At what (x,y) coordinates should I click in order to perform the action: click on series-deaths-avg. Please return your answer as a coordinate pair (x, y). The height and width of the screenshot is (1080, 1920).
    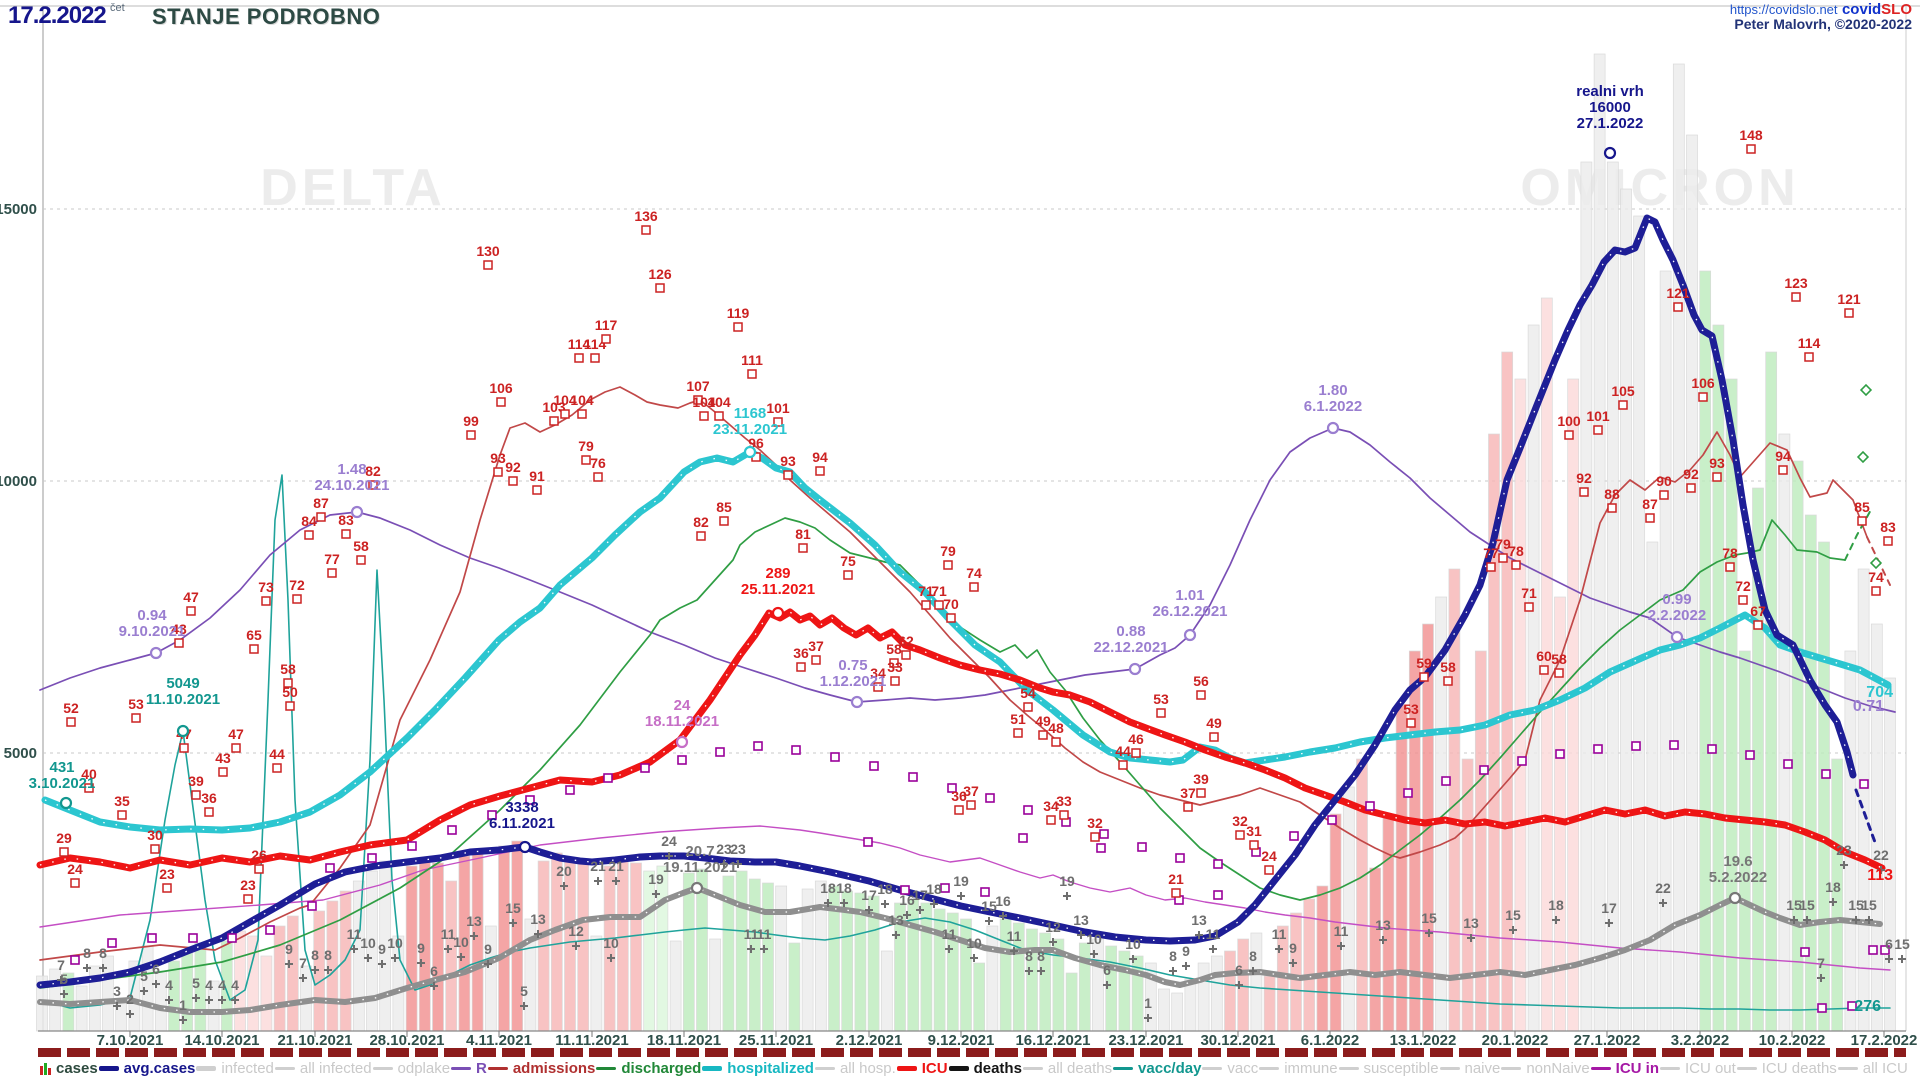
    Looking at the image, I should click on (960, 950).